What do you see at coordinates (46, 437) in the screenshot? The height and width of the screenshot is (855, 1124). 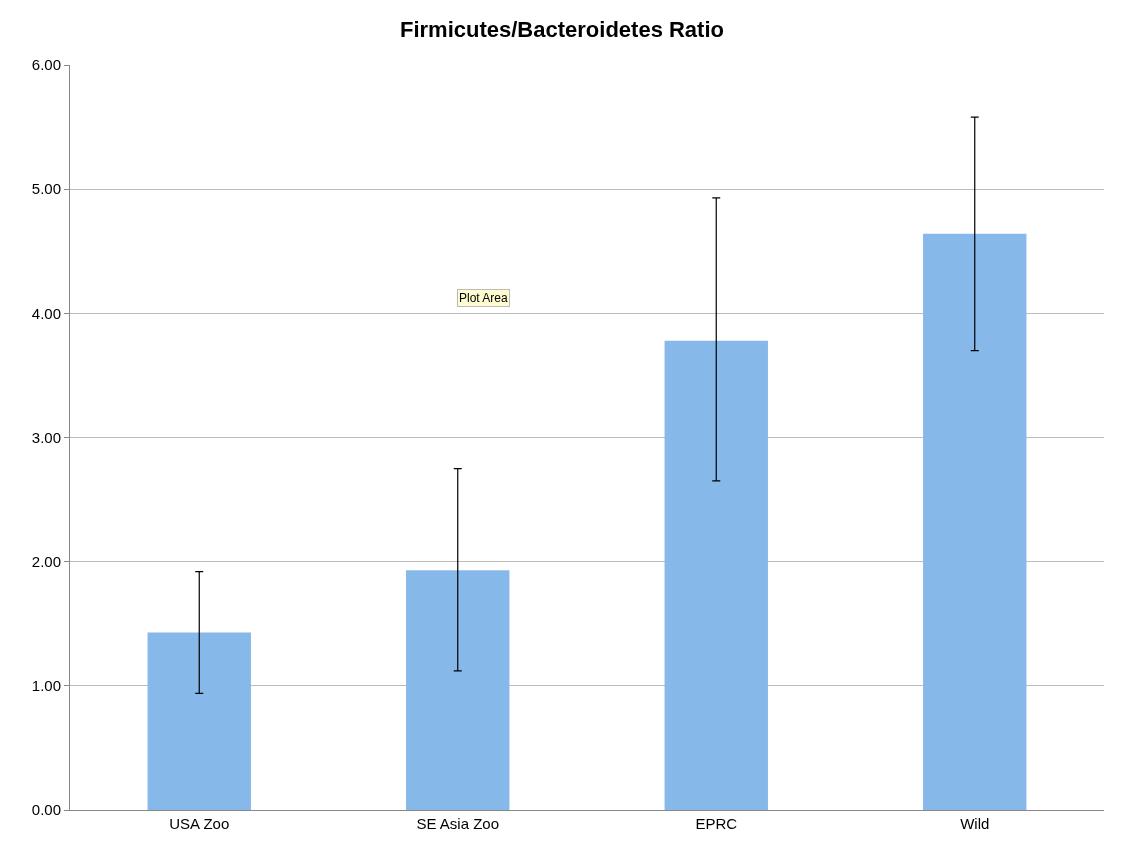 I see `y-tick-label: 3.00` at bounding box center [46, 437].